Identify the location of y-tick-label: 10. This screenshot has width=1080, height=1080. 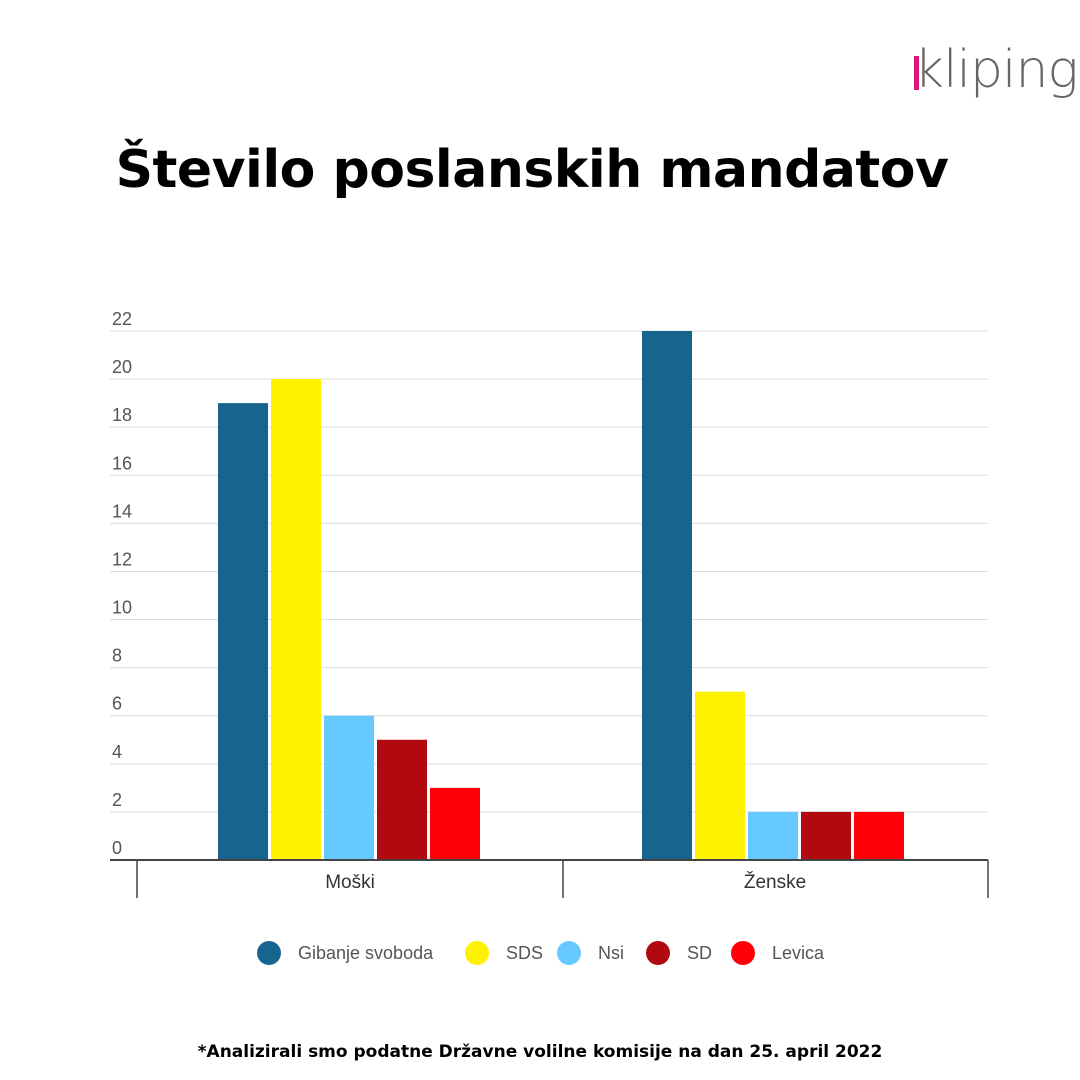
(122, 608).